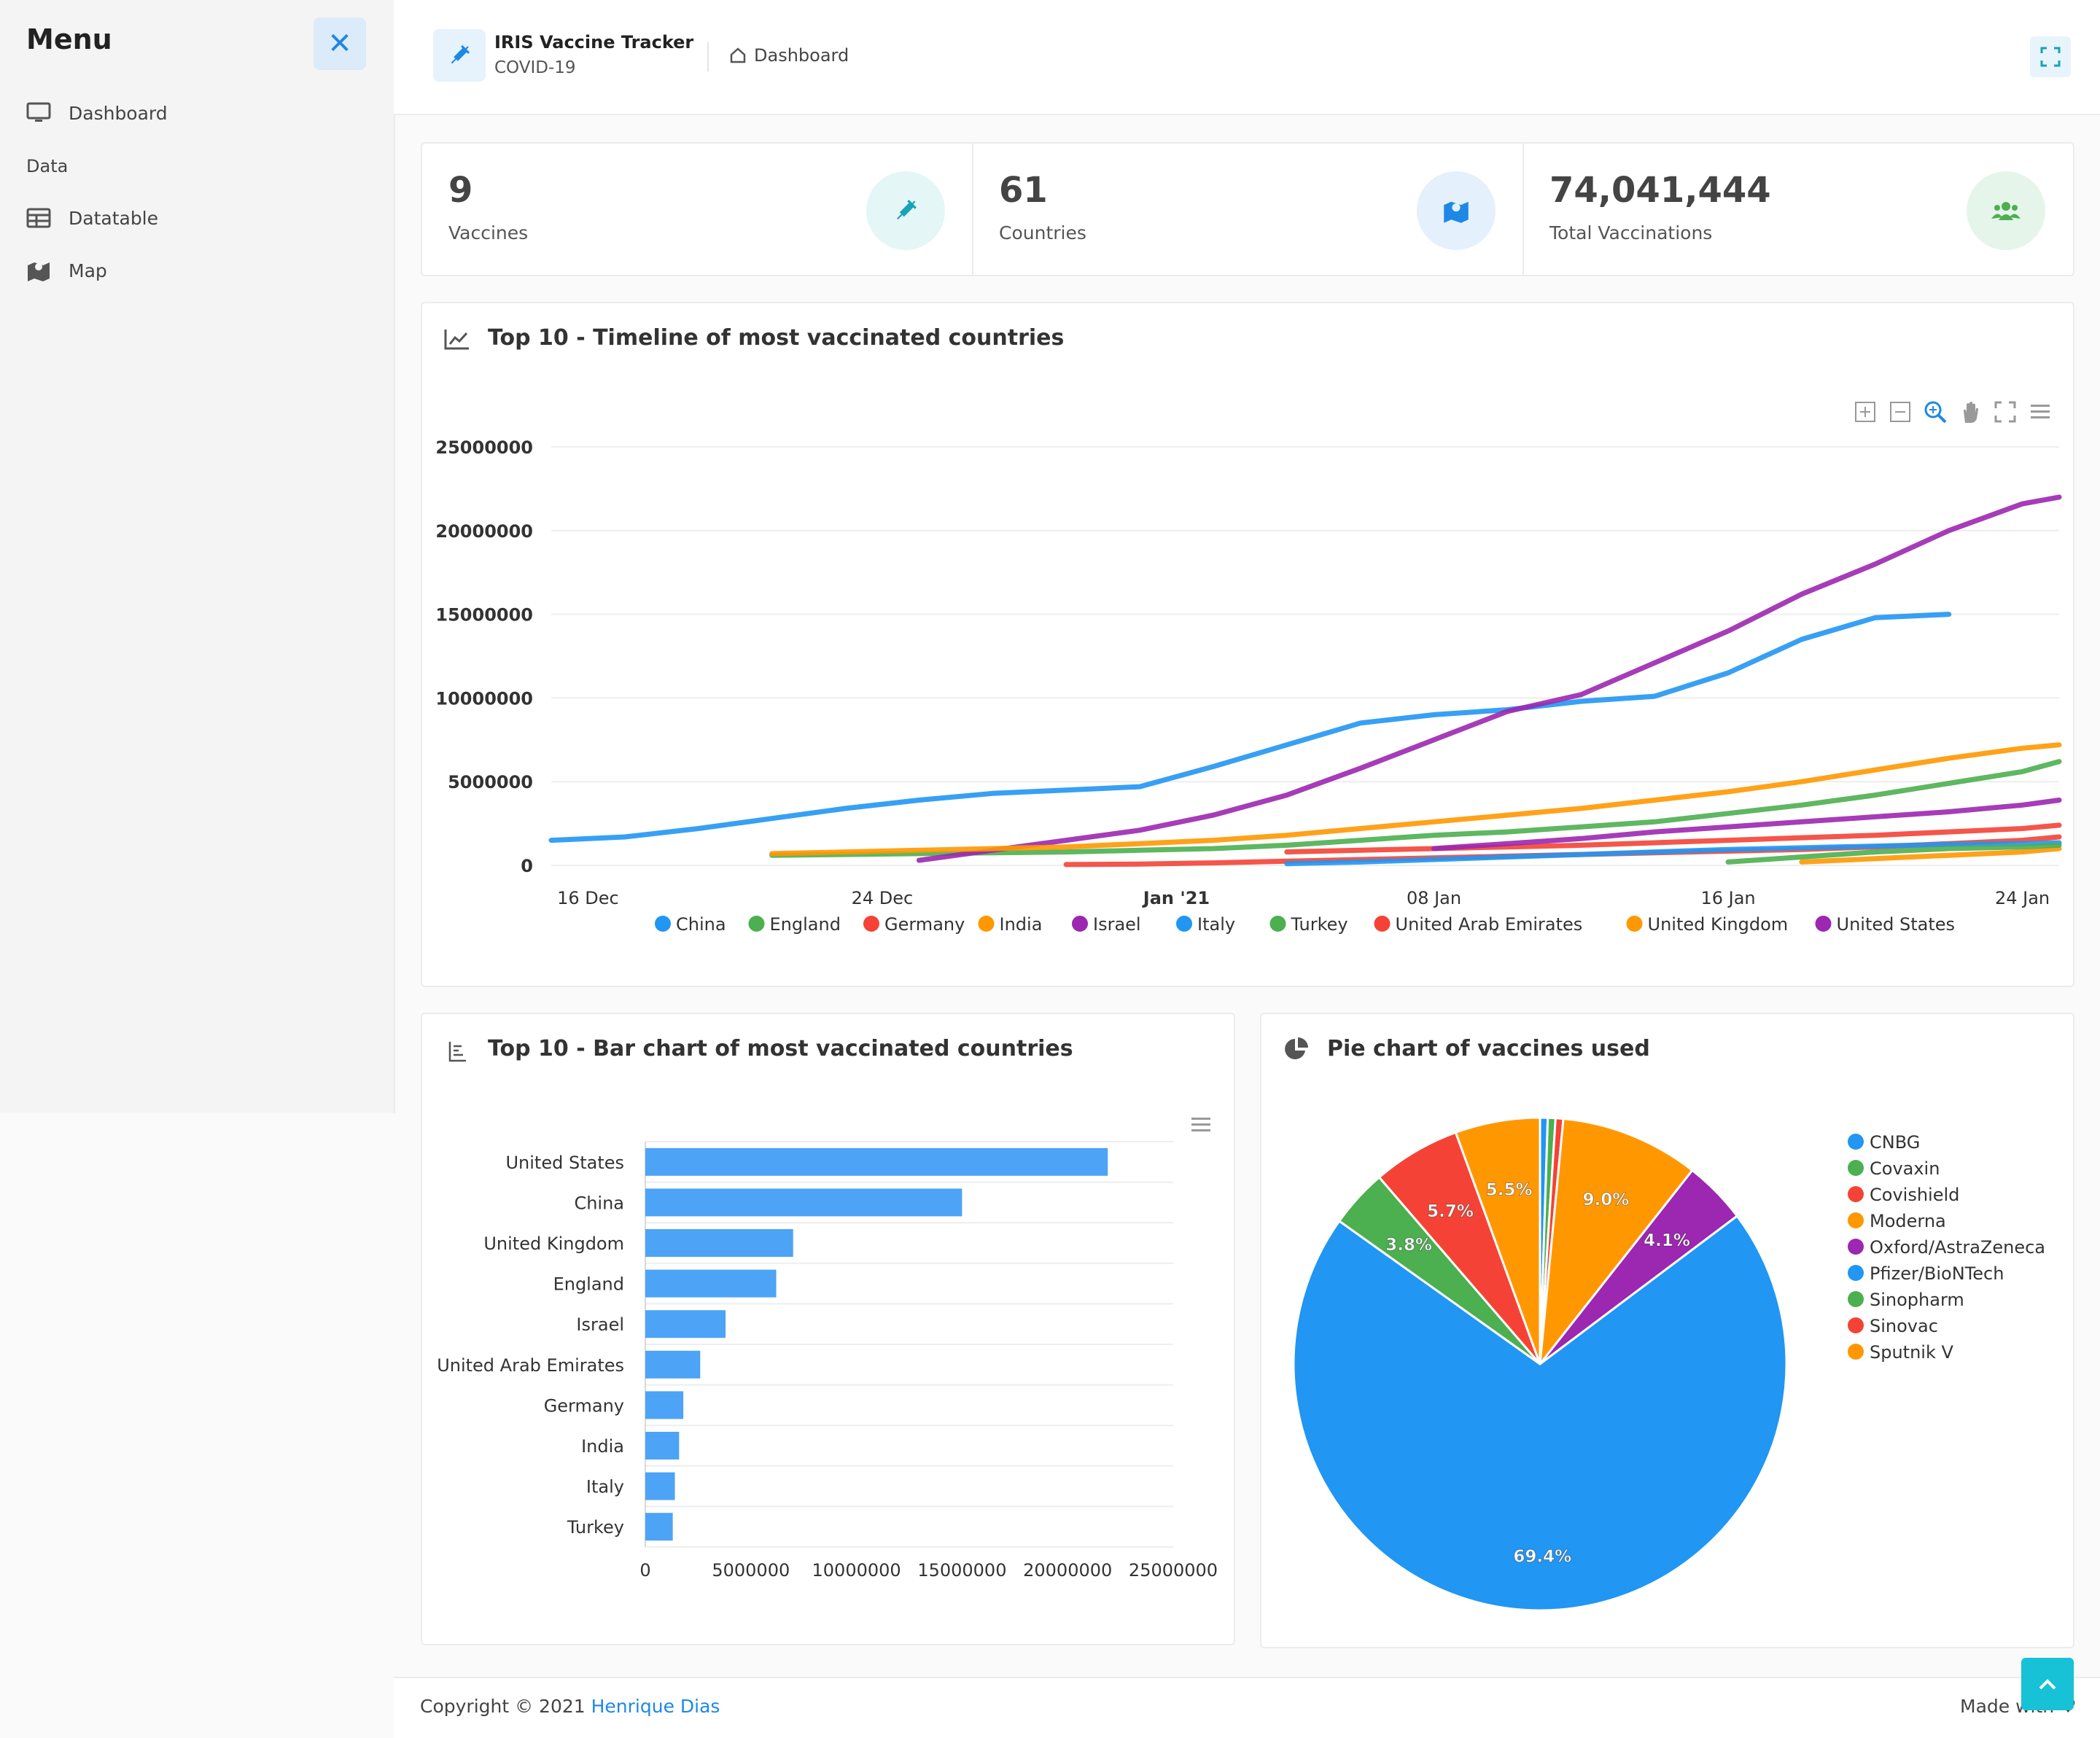 This screenshot has height=1738, width=2100. Describe the element at coordinates (1865, 412) in the screenshot. I see `zoom-in-icon` at that location.